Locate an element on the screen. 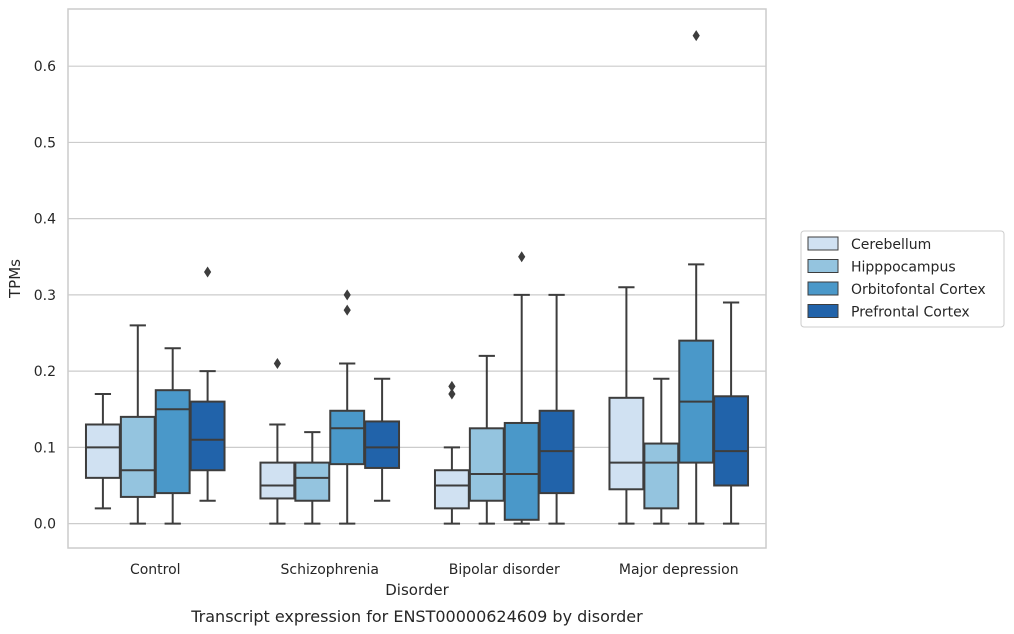 The height and width of the screenshot is (634, 1014). legend-label: Cerebellum is located at coordinates (891, 245).